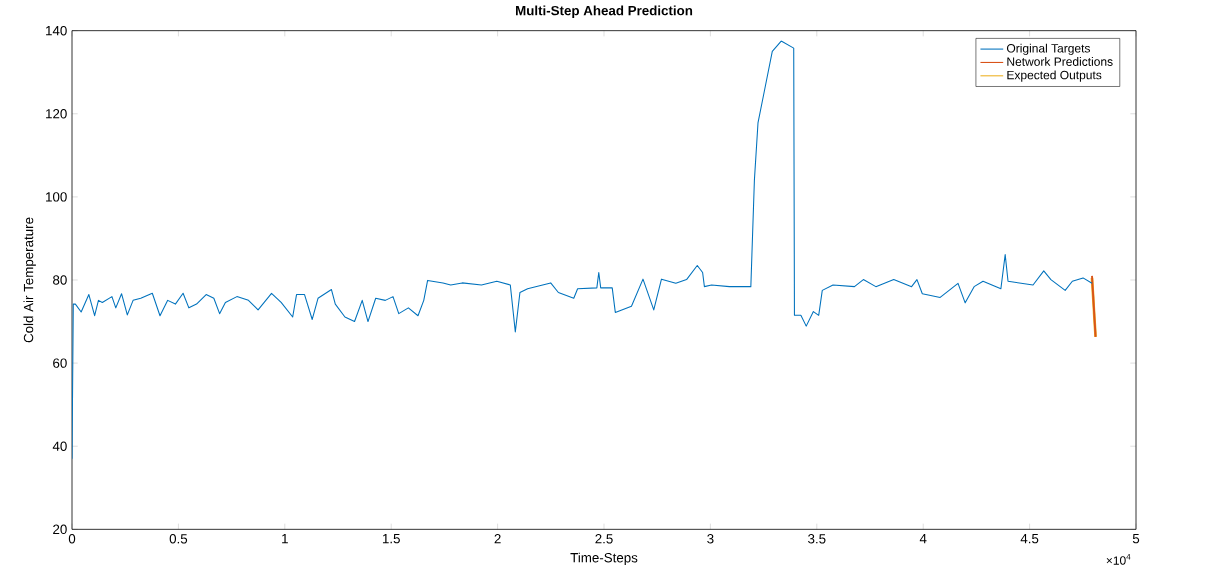 This screenshot has height=581, width=1212. I want to click on legend-label: Expected Outputs, so click(1054, 76).